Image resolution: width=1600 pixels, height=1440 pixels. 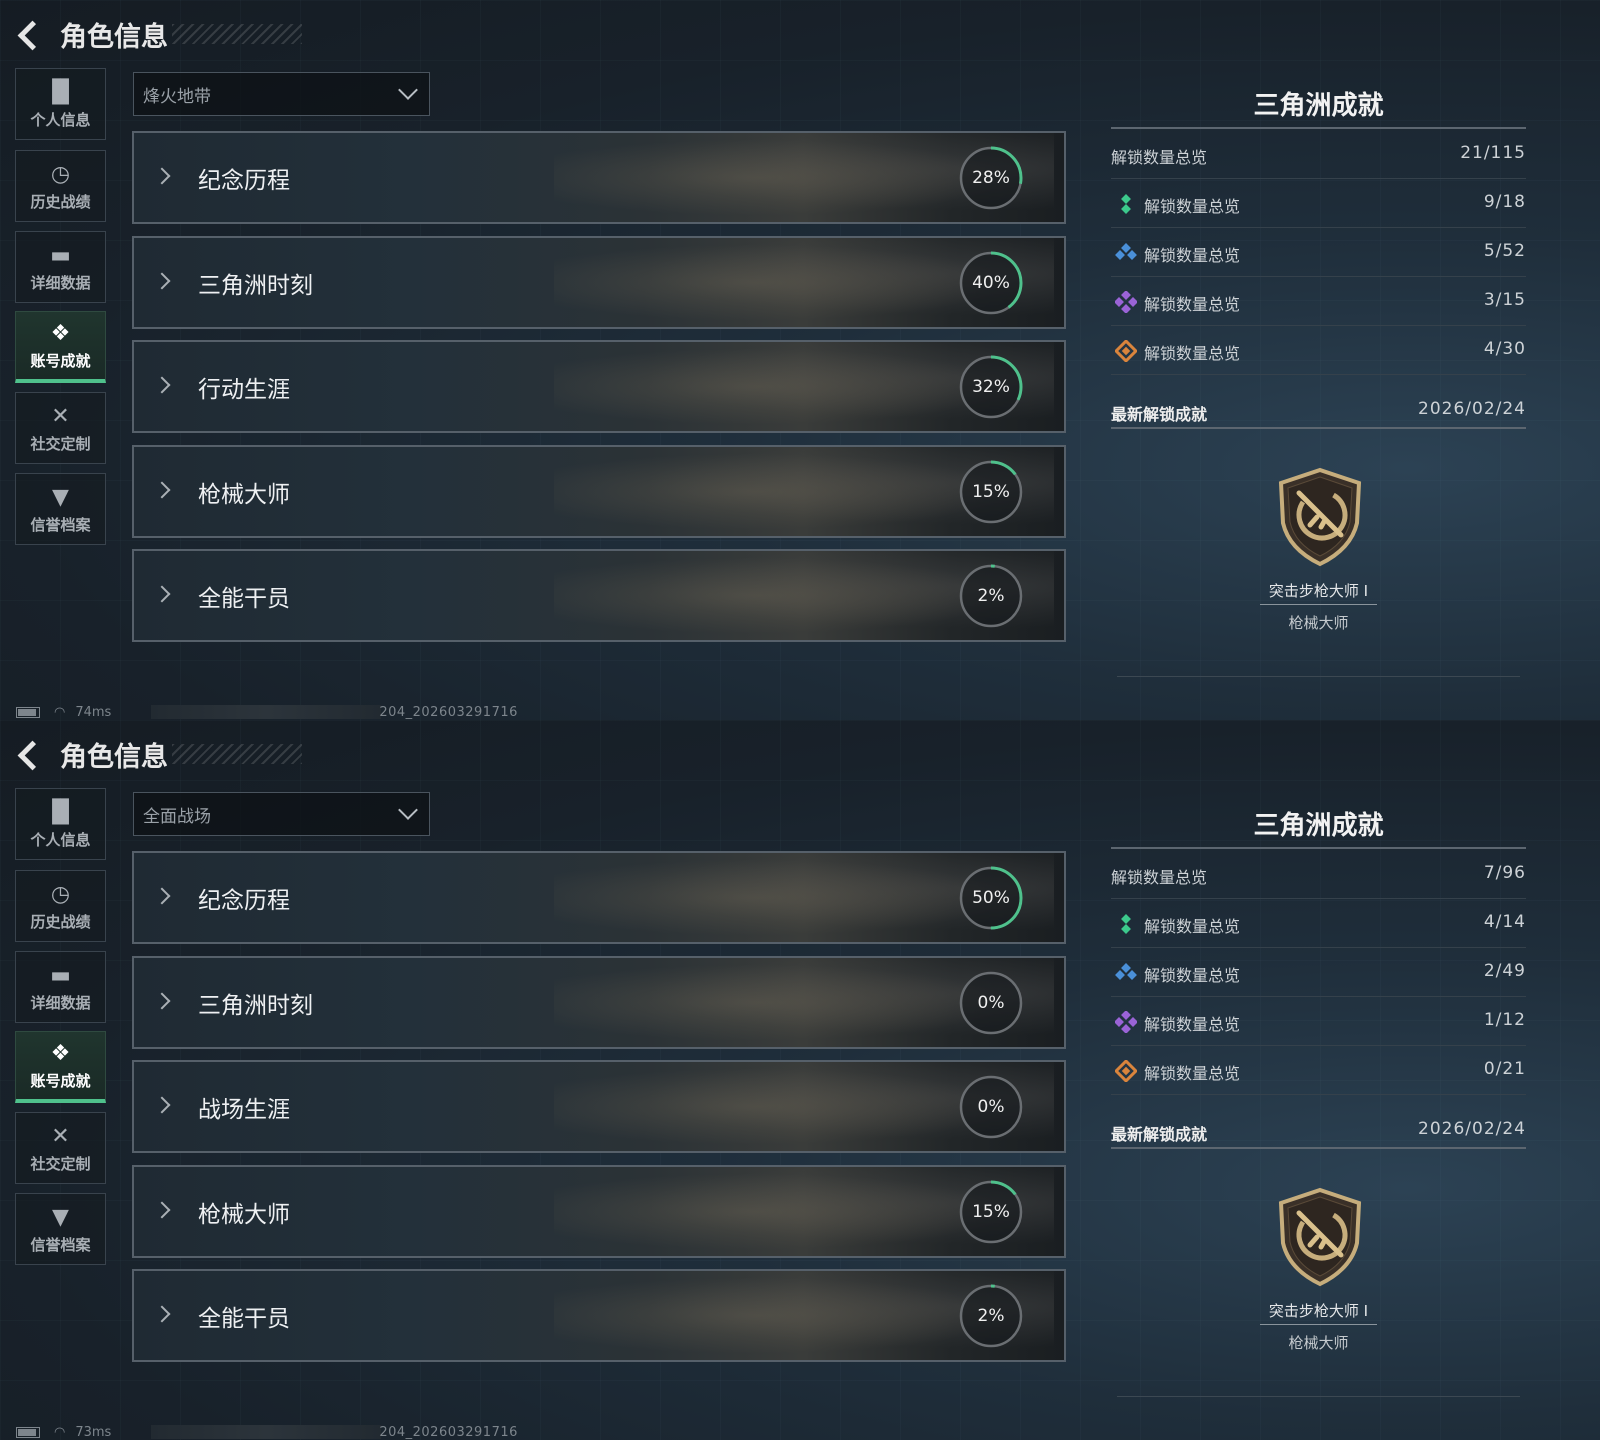 I want to click on status-bar: ◠ 73ms 204_202603291716, so click(x=267, y=1431).